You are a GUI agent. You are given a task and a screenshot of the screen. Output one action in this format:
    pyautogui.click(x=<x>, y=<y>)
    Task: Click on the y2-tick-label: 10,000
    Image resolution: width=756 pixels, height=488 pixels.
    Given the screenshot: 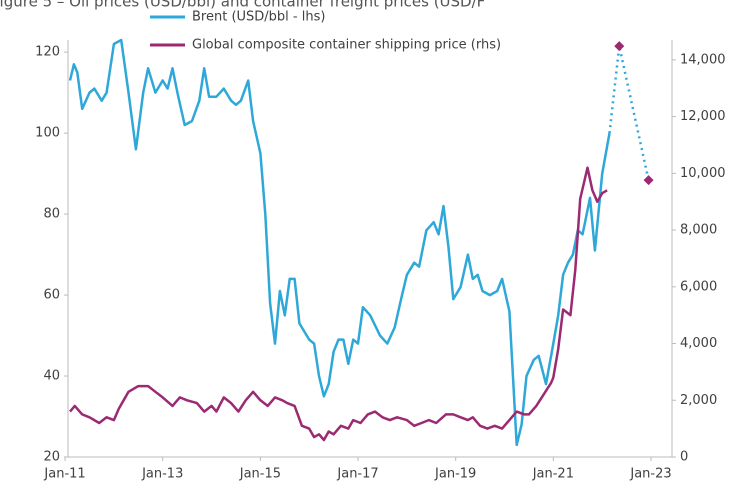 What is the action you would take?
    pyautogui.click(x=703, y=173)
    